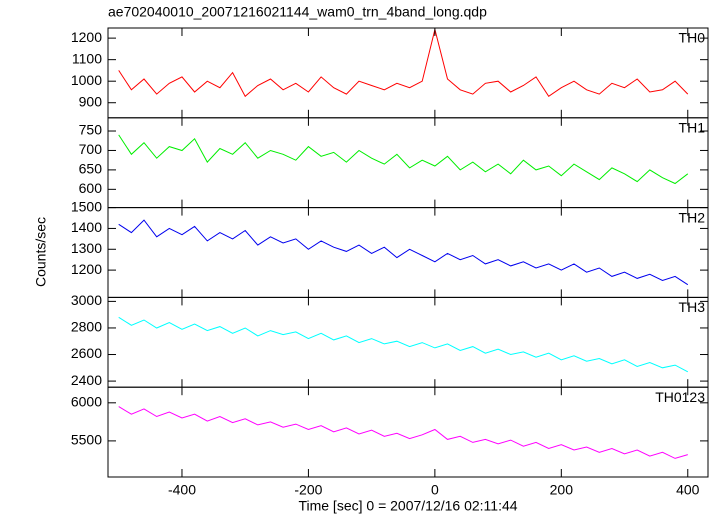 The height and width of the screenshot is (516, 717). I want to click on y-tick-label: 1500, so click(86, 206).